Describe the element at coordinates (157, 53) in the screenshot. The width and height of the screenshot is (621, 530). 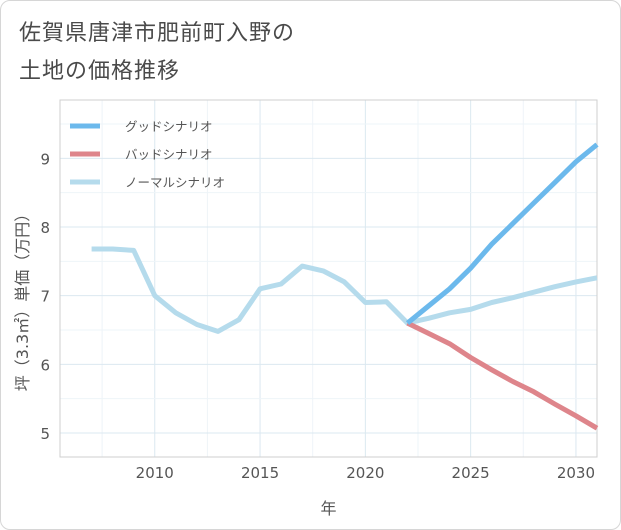
I see `chart-title: 佐賀県唐津市肥前町入野の 土地の価格推移` at that location.